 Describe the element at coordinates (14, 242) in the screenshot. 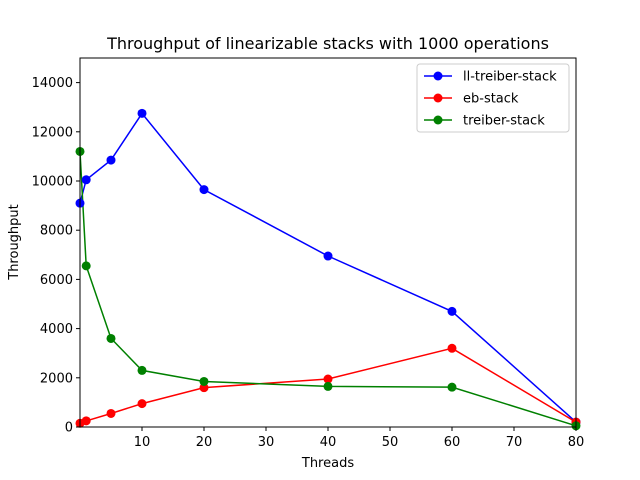

I see `y-axis-title: Throughput` at that location.